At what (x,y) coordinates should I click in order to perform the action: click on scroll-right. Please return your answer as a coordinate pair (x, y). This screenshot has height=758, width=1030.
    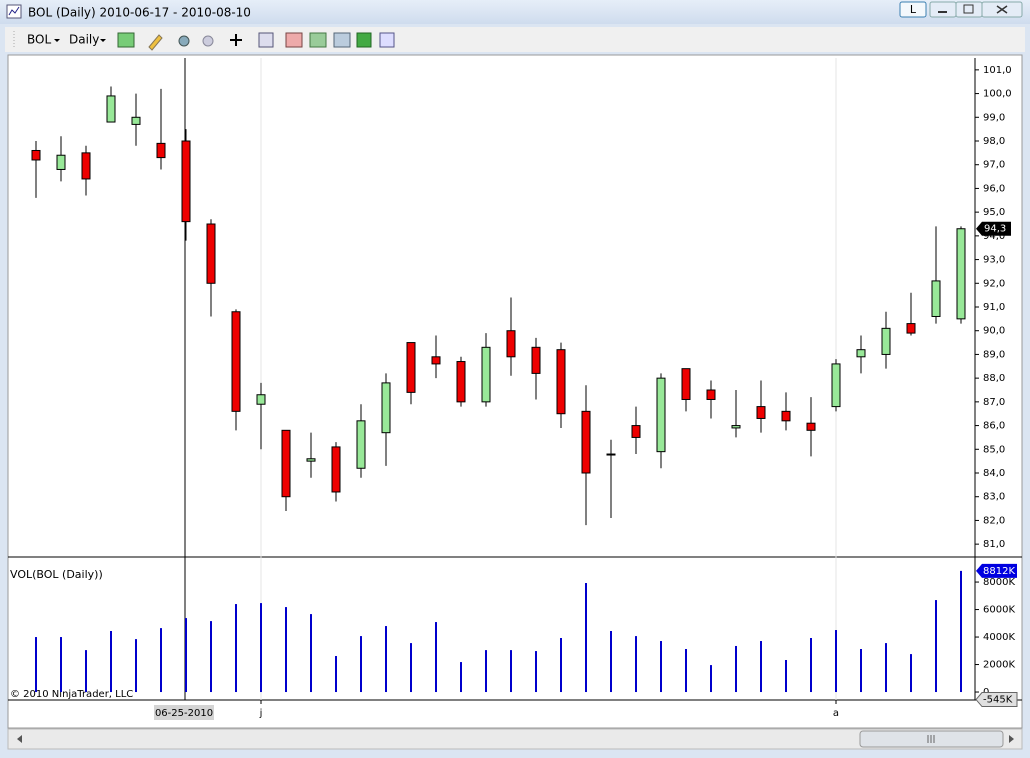
    Looking at the image, I should click on (1011, 739).